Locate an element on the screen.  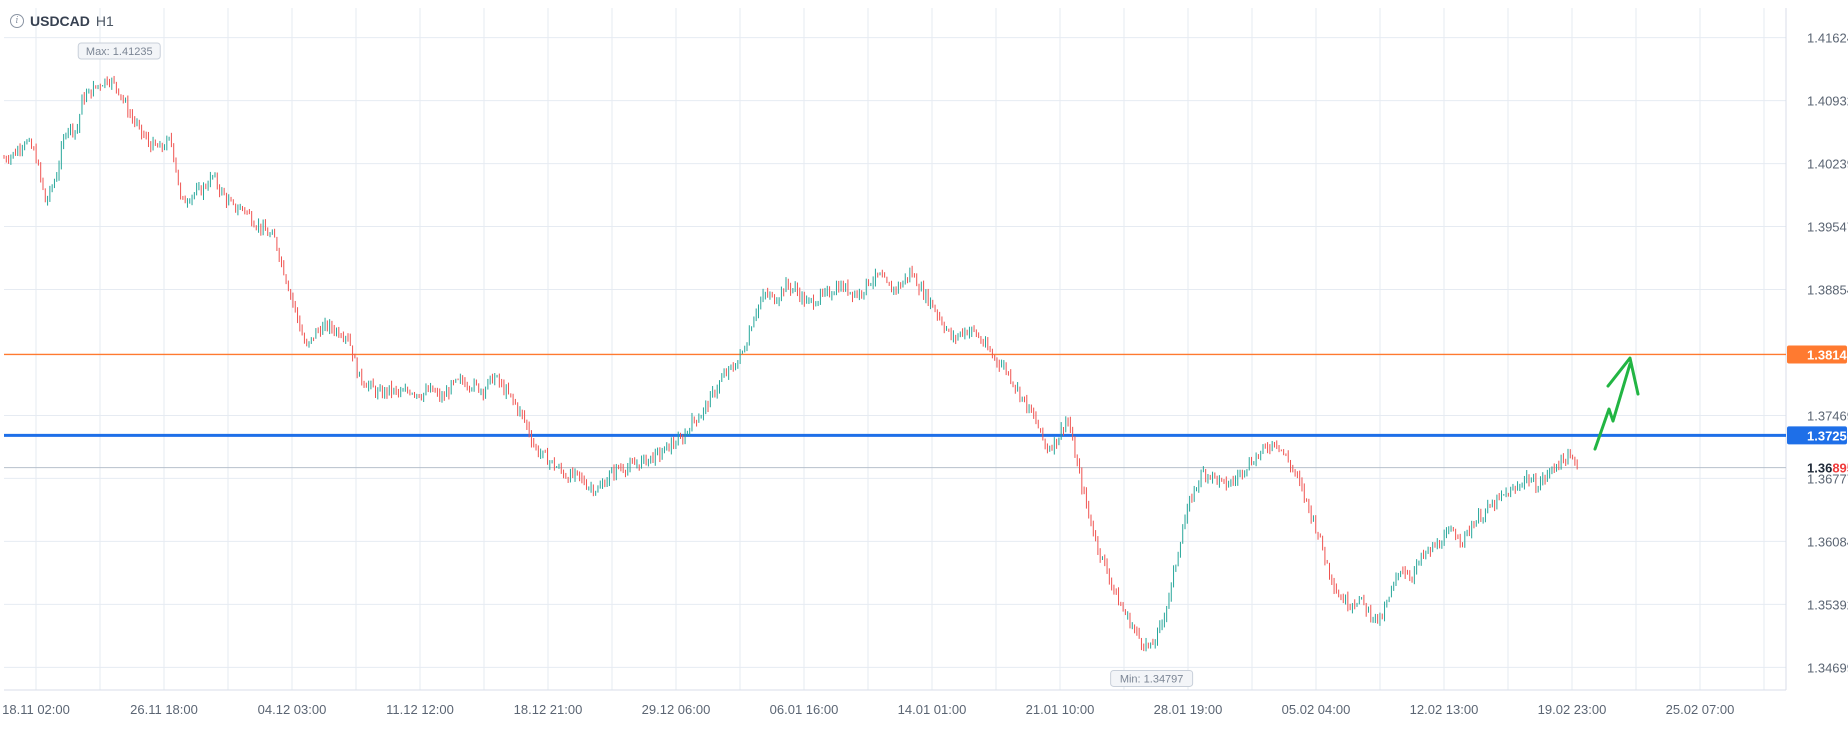
level-price-label: 1.38140 is located at coordinates (1827, 354).